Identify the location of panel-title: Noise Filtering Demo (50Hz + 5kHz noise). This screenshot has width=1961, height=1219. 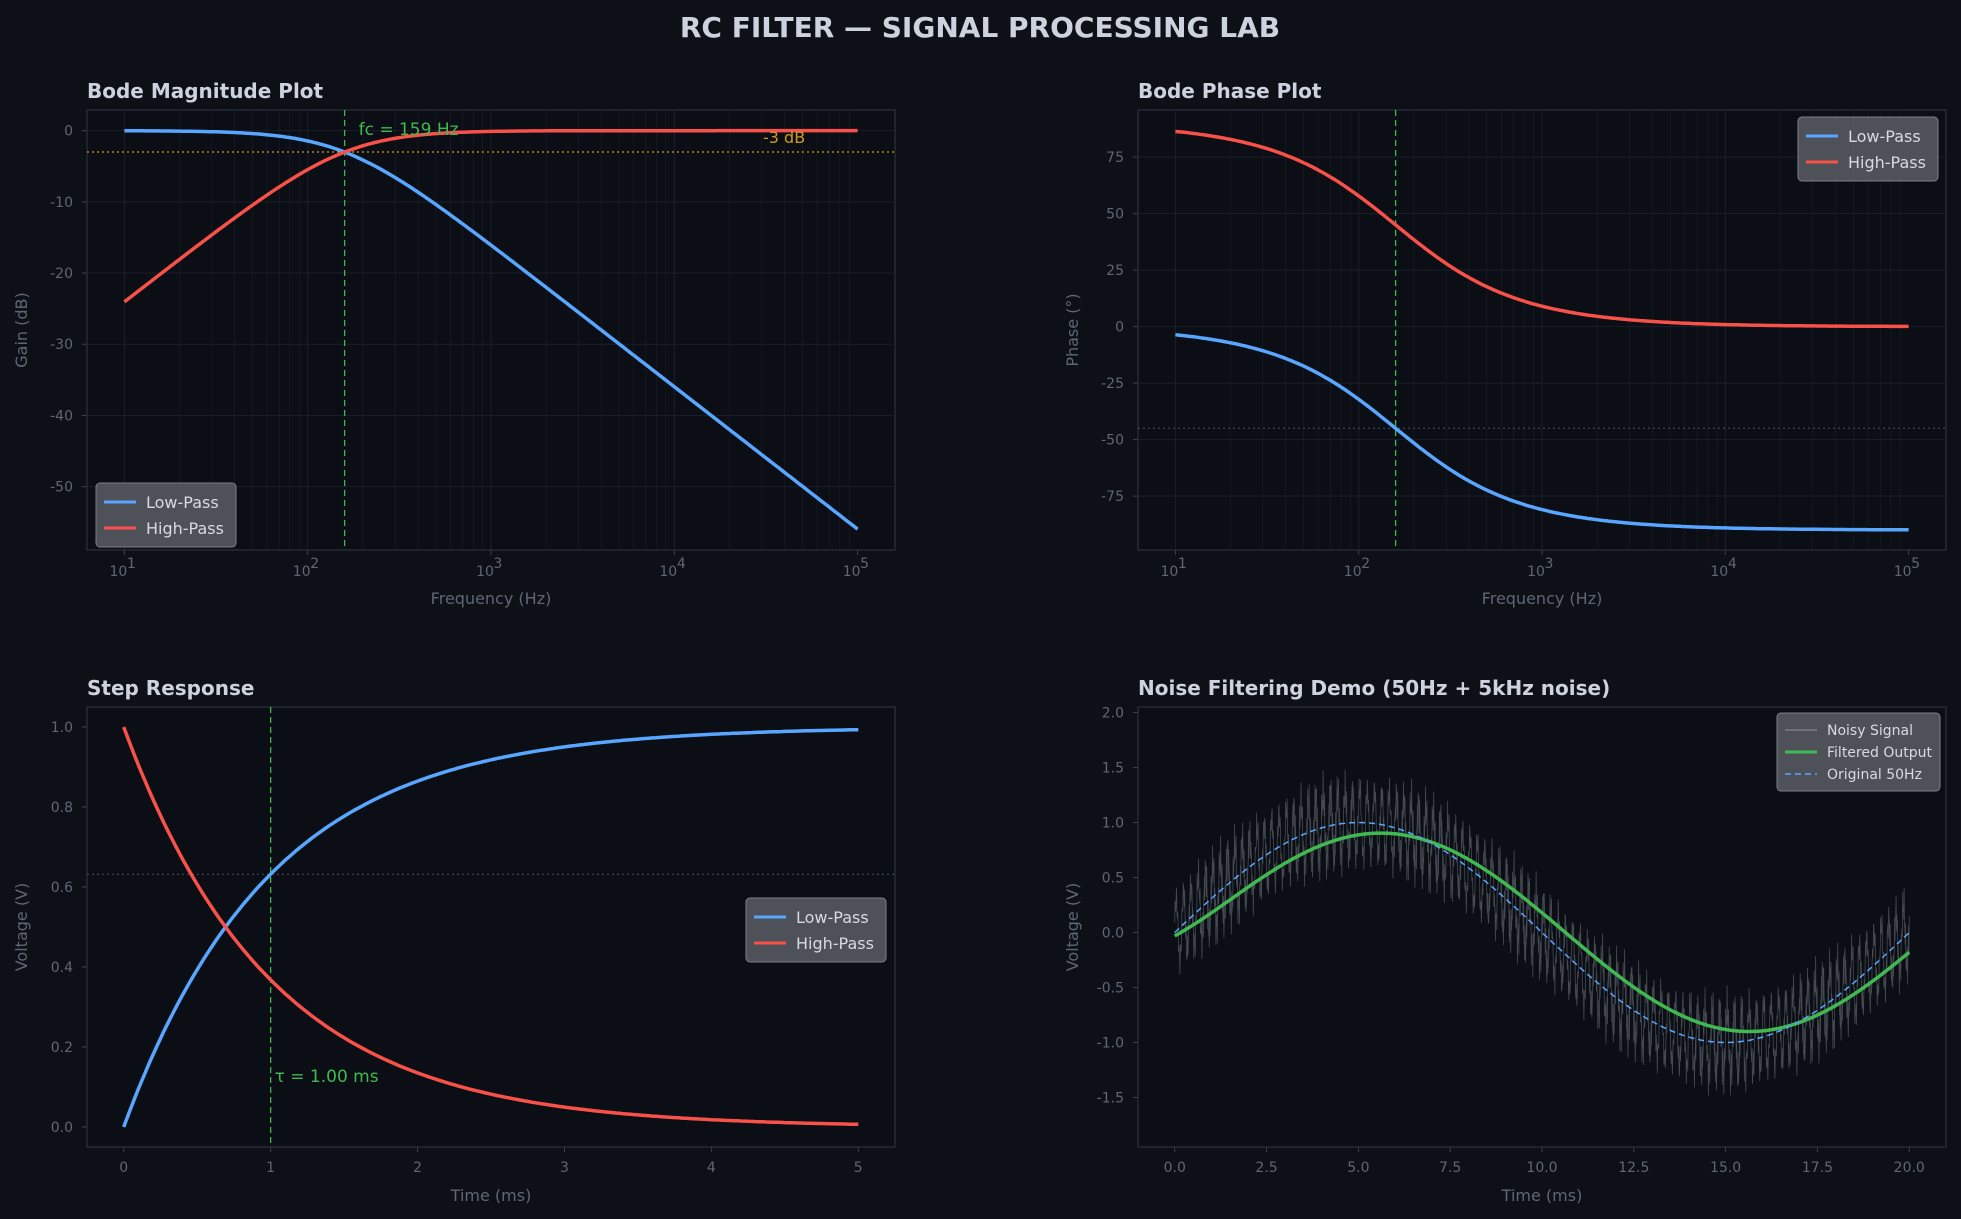
(1374, 688).